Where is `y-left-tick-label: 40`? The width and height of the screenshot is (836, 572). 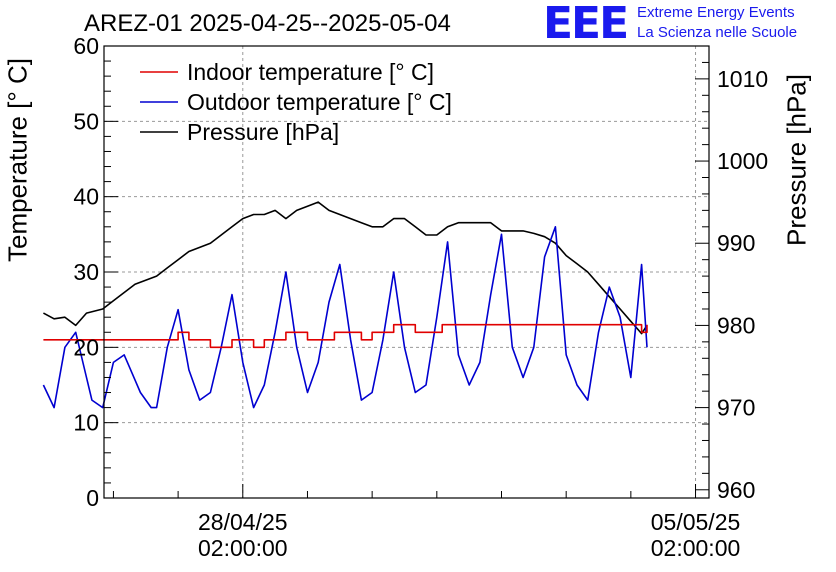 y-left-tick-label: 40 is located at coordinates (86, 197).